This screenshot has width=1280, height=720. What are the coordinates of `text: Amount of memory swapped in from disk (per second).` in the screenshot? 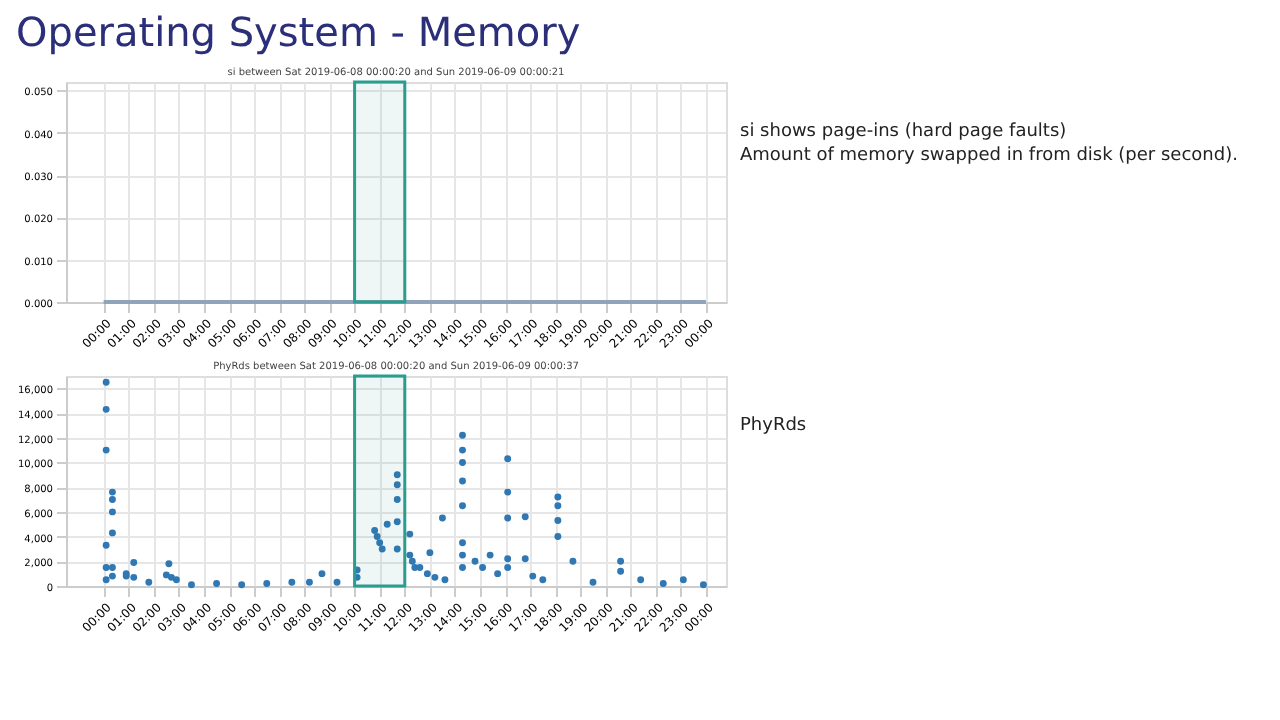 It's located at (989, 156).